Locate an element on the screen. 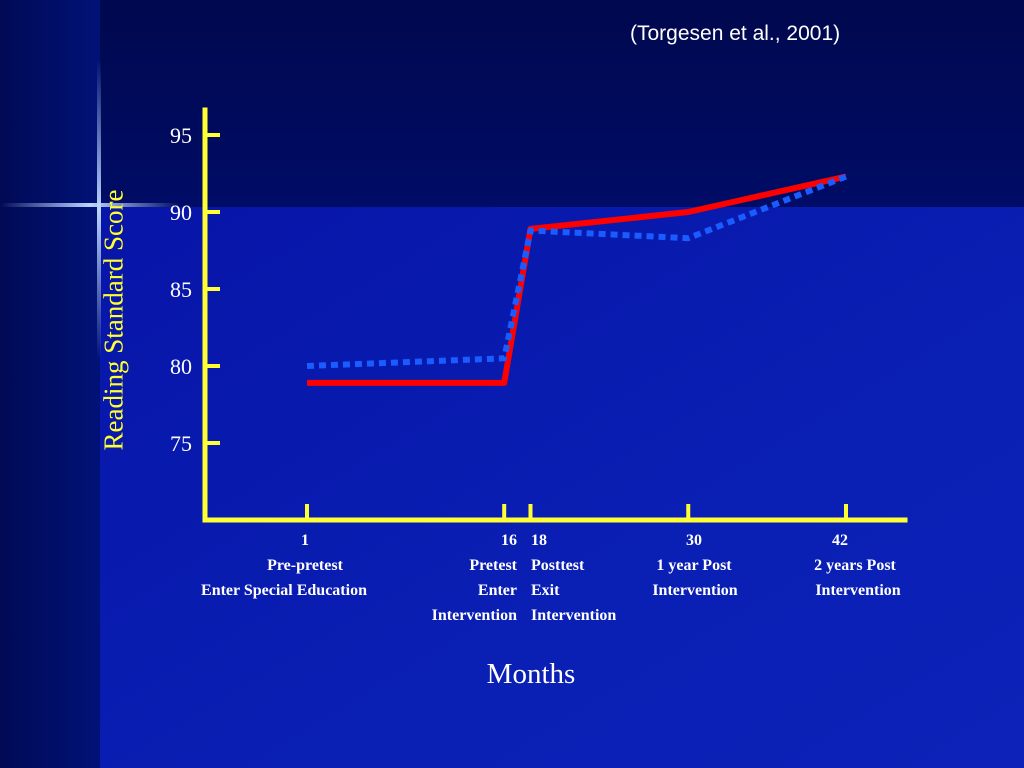  x-category-label: Posttest is located at coordinates (558, 565).